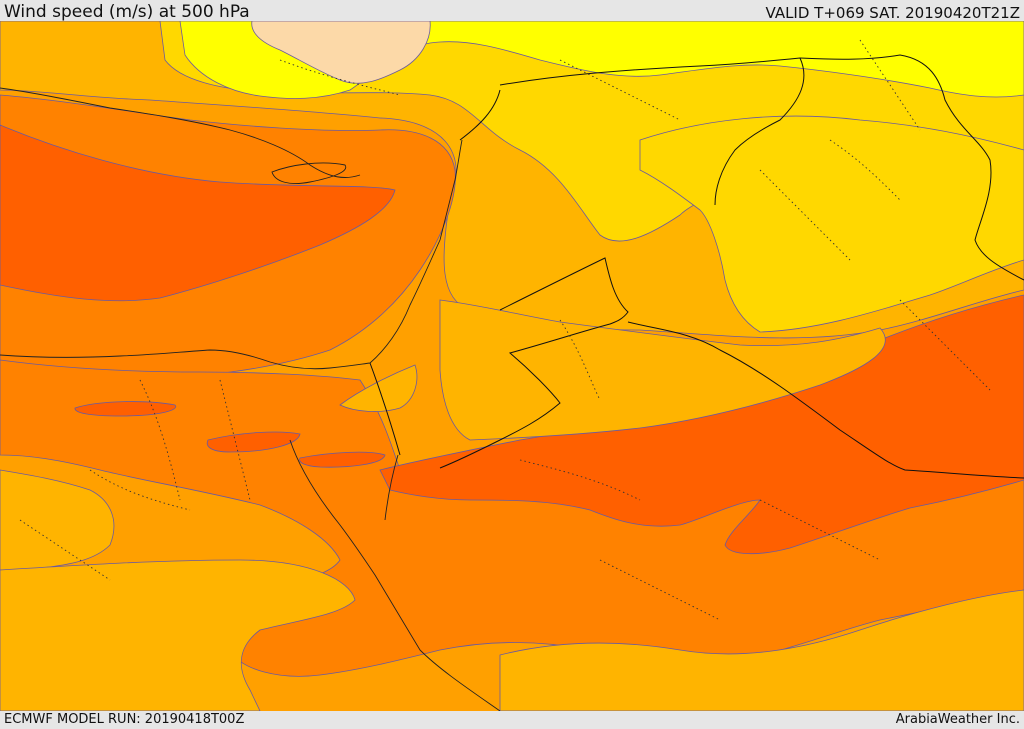 The height and width of the screenshot is (729, 1024). Describe the element at coordinates (480, 115) in the screenshot. I see `border-turkey-syria` at that location.